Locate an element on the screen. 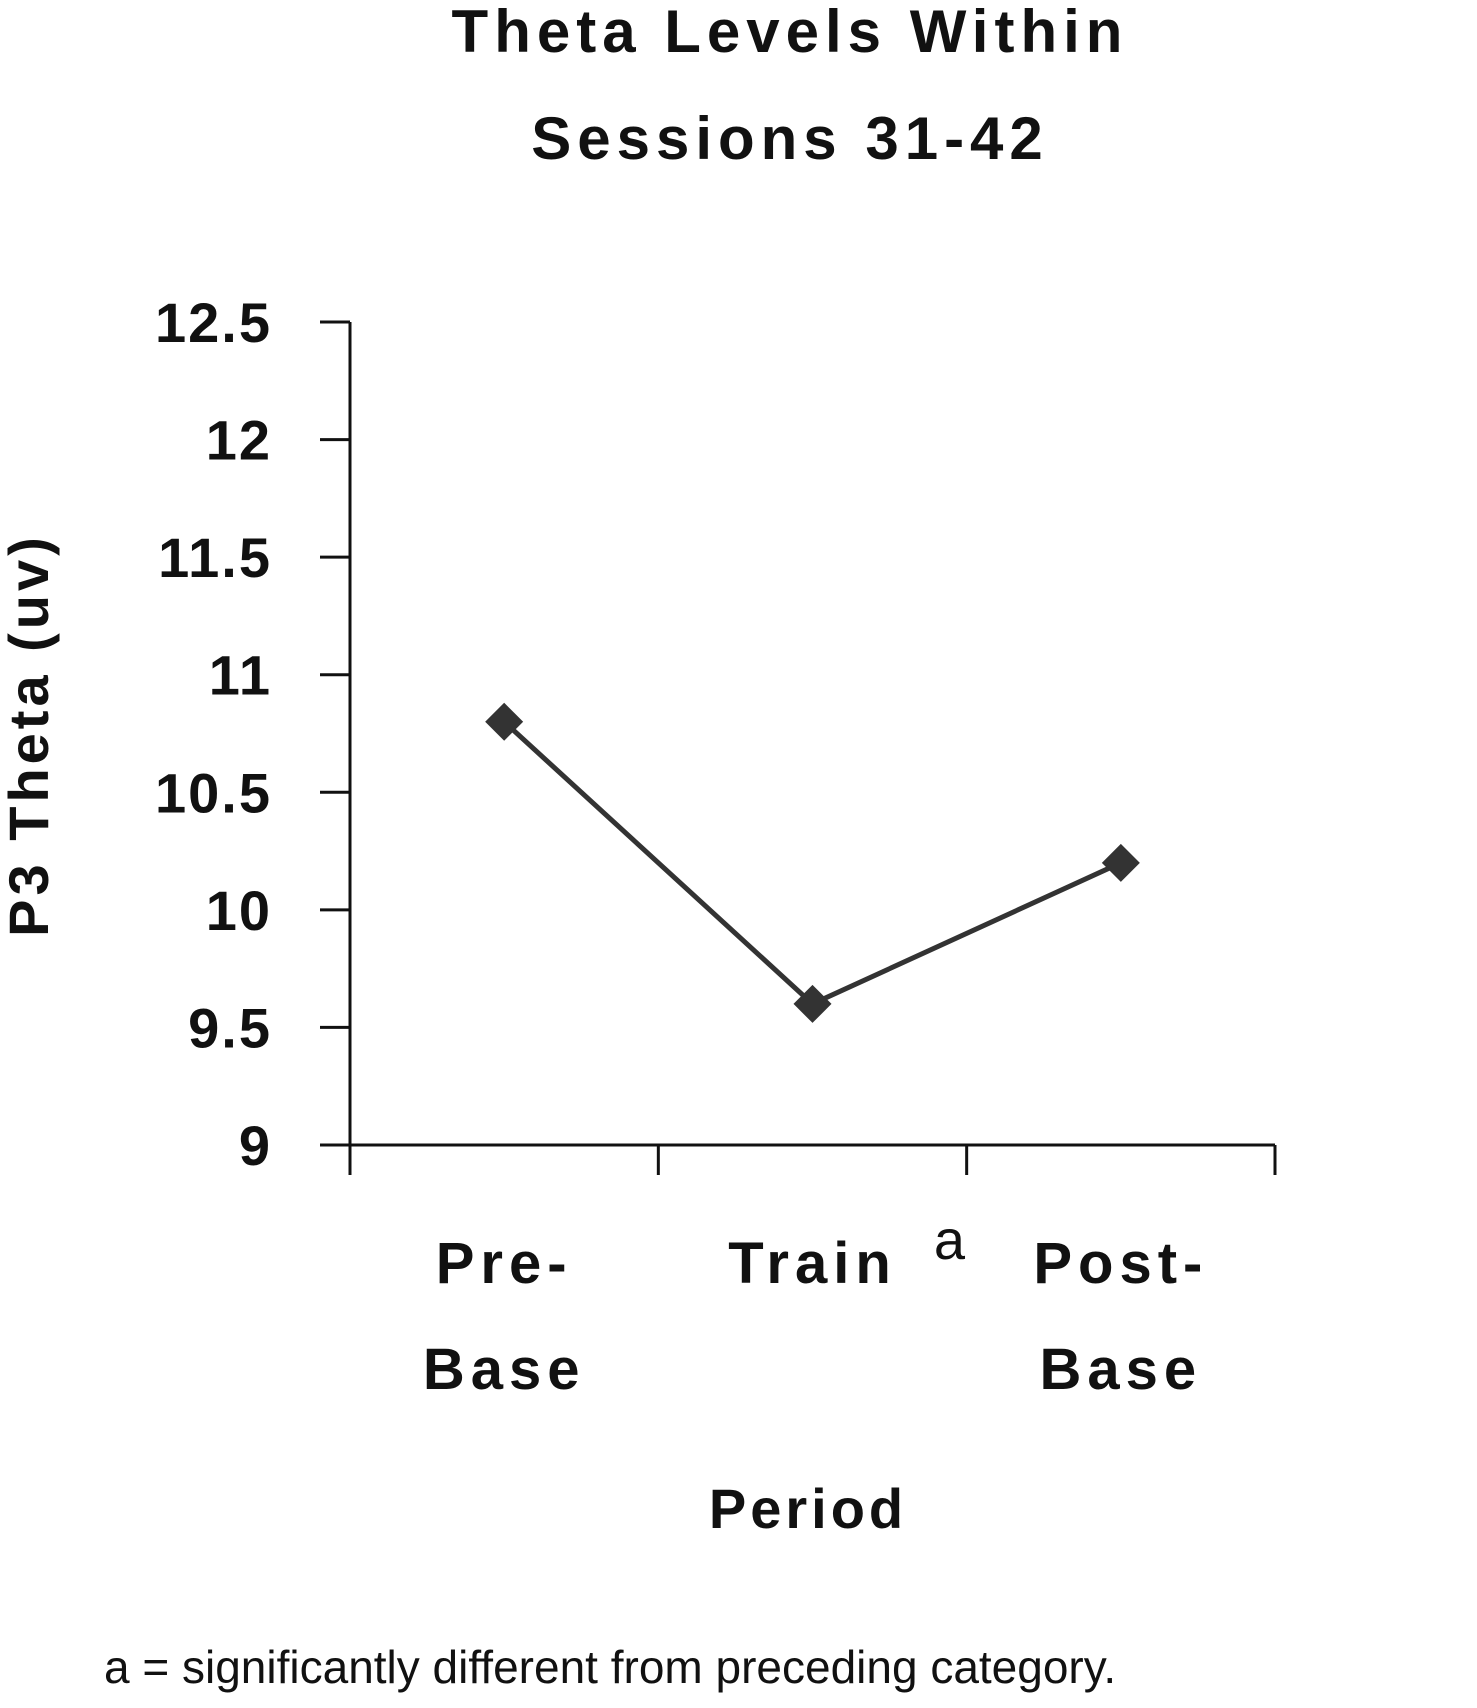 The width and height of the screenshot is (1477, 1708). y-tick-label: 12 is located at coordinates (239, 440).